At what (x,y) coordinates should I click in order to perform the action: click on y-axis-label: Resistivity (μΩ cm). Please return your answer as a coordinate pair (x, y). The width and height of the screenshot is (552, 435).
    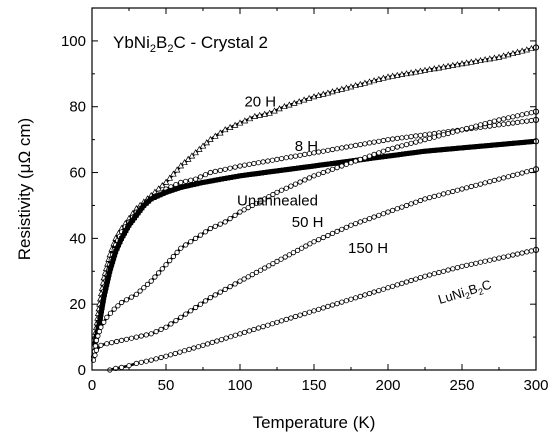
    Looking at the image, I should click on (24, 189).